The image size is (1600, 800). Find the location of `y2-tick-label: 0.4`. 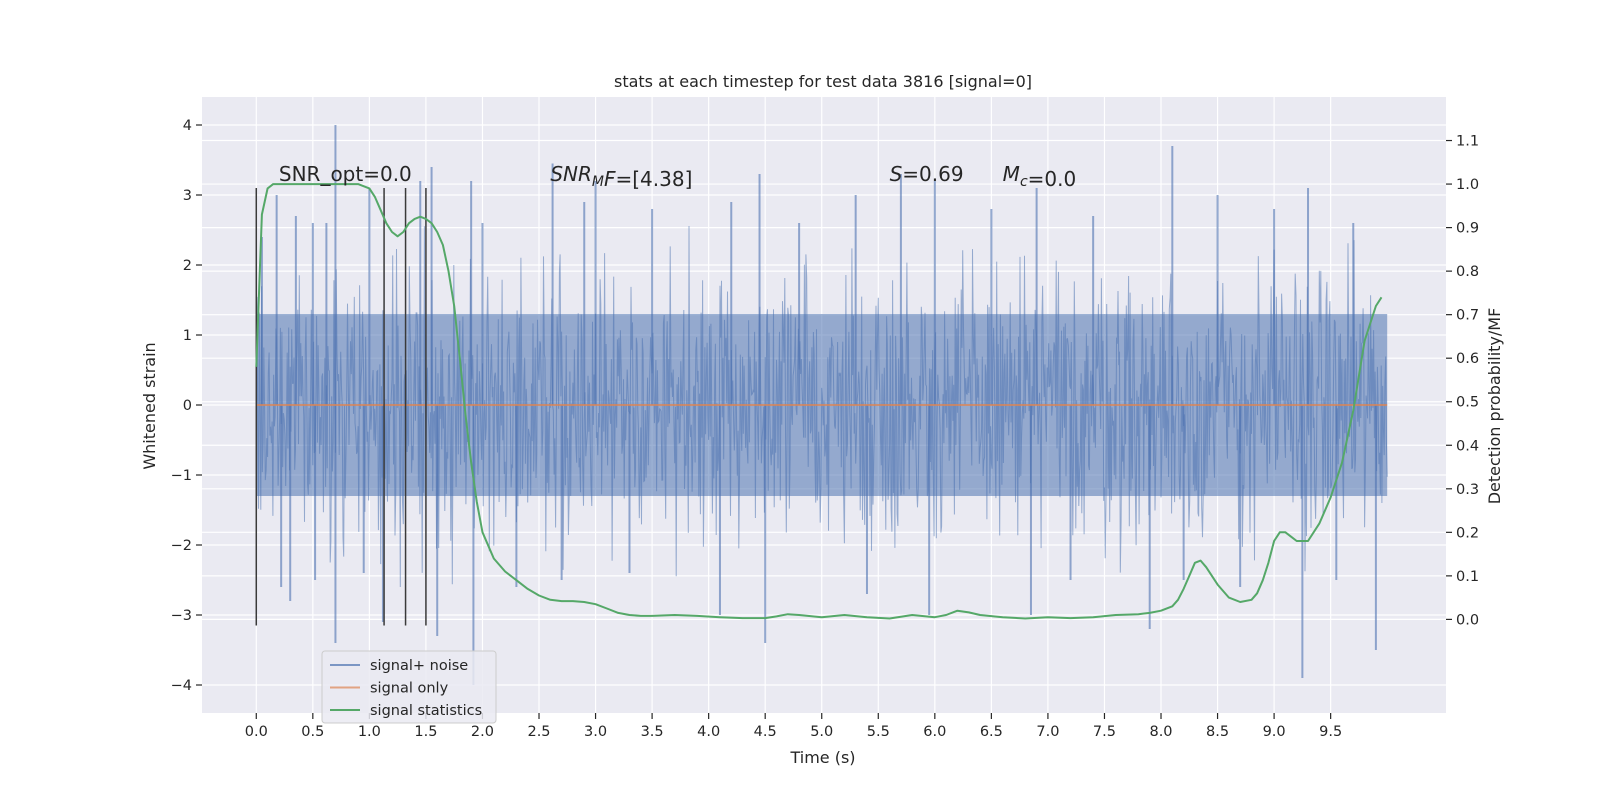

y2-tick-label: 0.4 is located at coordinates (1467, 446).